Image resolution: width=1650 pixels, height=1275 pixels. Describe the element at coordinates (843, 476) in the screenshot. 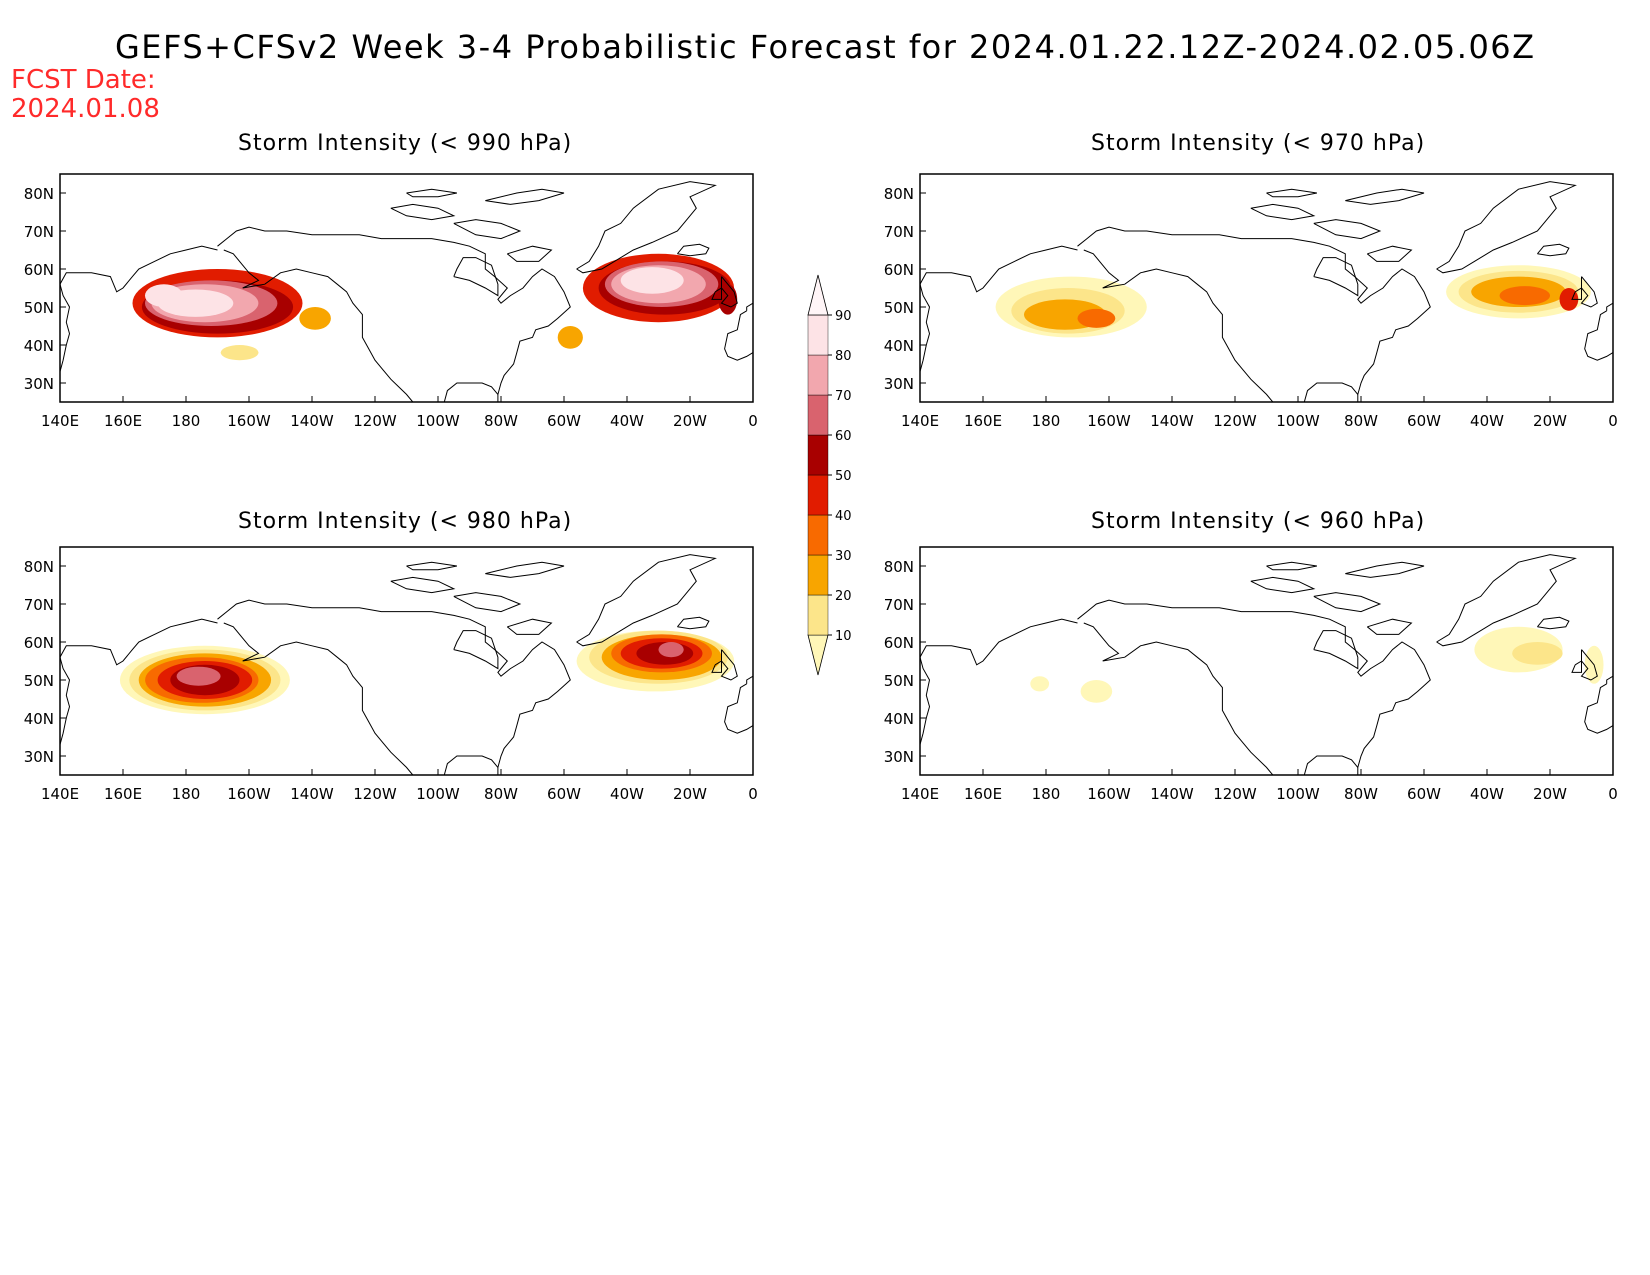

I see `colorbar-tick-label: 50` at that location.